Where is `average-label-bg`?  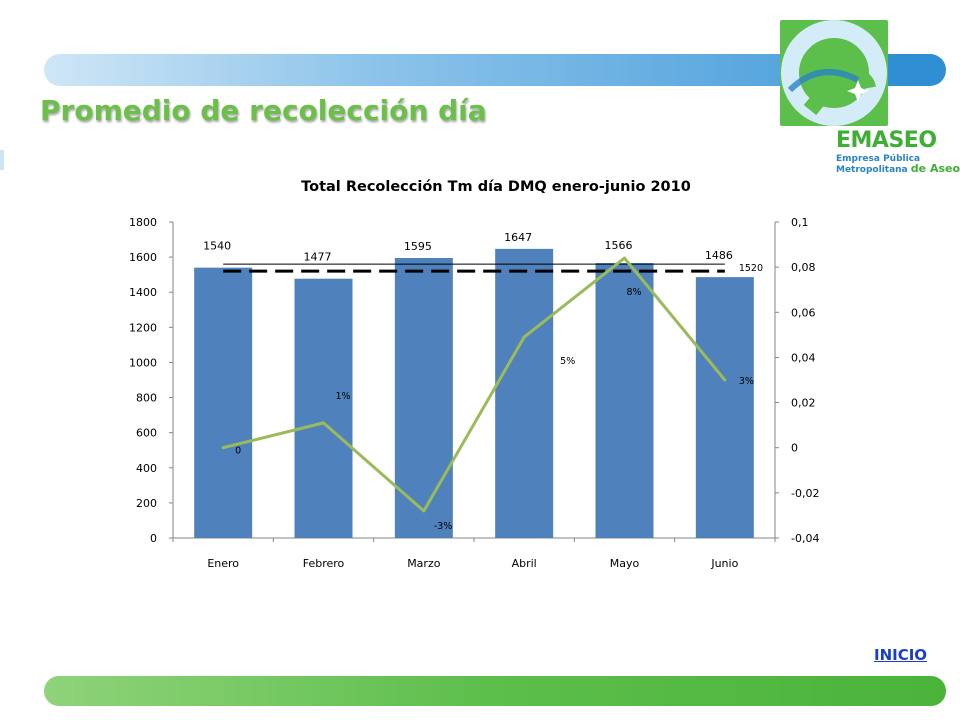 average-label-bg is located at coordinates (749, 267).